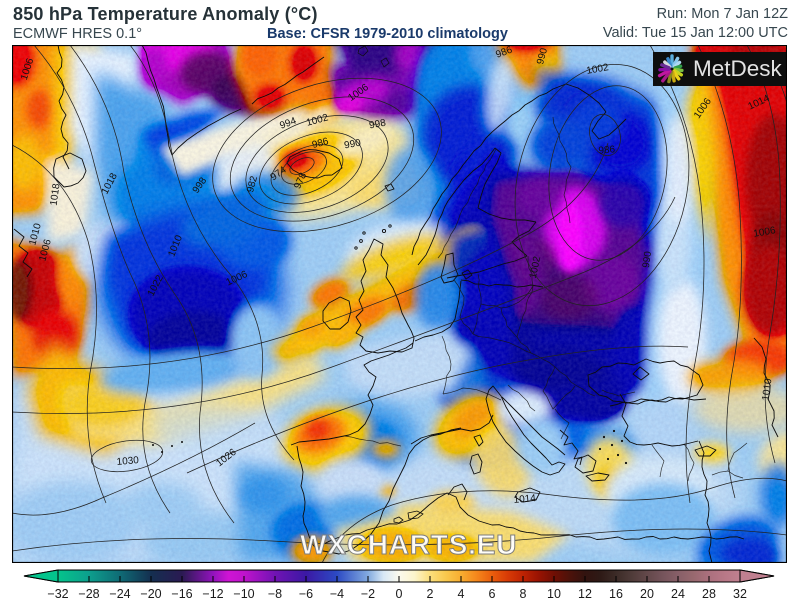 This screenshot has width=800, height=613. Describe the element at coordinates (585, 594) in the screenshot. I see `svg-text: 12` at that location.